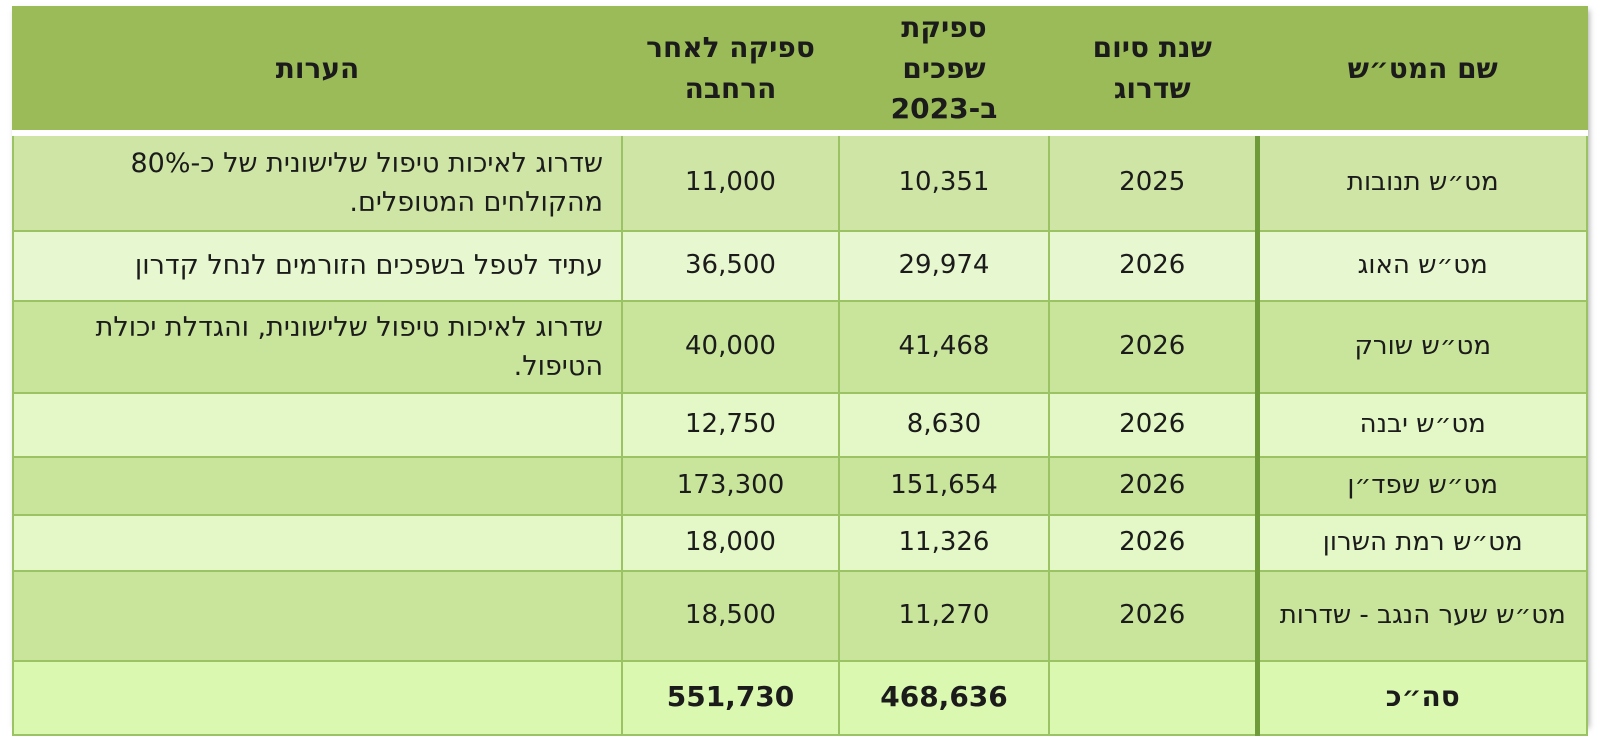 The width and height of the screenshot is (1600, 742). What do you see at coordinates (944, 615) in the screenshot?
I see `capacity-2023: 11,270` at bounding box center [944, 615].